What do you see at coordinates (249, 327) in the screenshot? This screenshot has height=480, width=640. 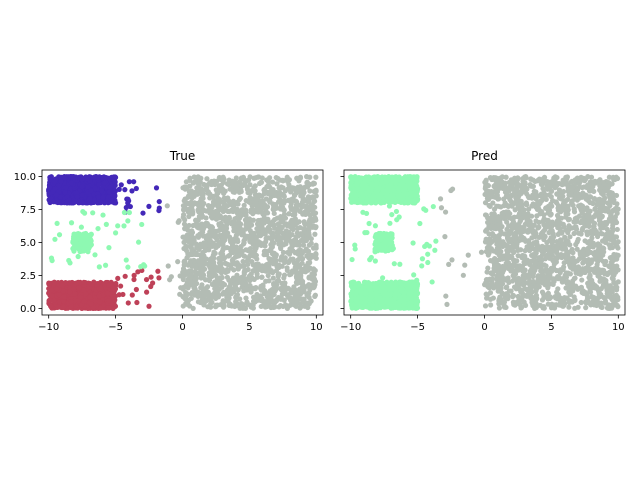 I see `x-tick-label: 5` at bounding box center [249, 327].